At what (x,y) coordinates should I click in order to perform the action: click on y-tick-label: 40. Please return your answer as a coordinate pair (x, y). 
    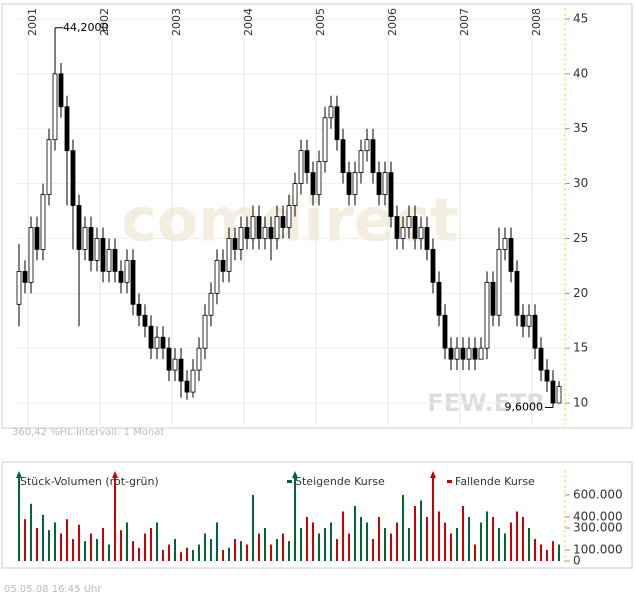
    Looking at the image, I should click on (580, 73).